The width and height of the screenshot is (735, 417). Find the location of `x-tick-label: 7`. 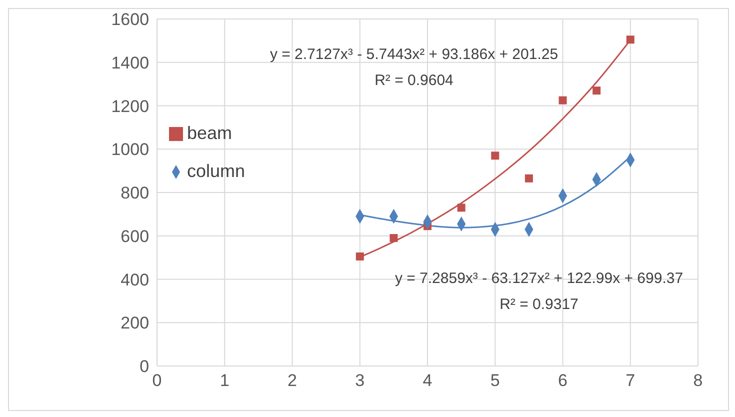

x-tick-label: 7 is located at coordinates (631, 380).